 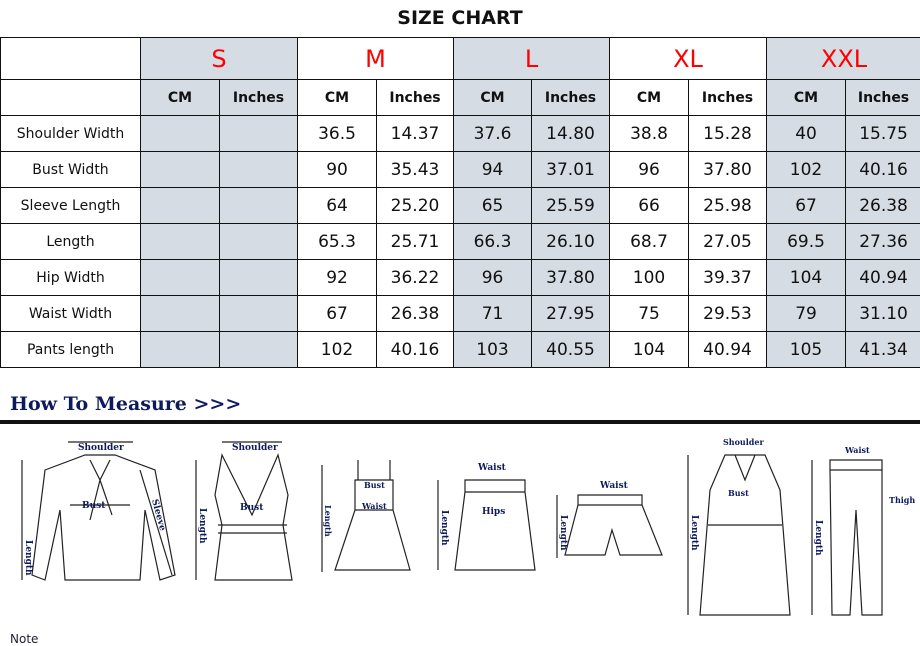 What do you see at coordinates (337, 242) in the screenshot?
I see `value-cell: 65.3` at bounding box center [337, 242].